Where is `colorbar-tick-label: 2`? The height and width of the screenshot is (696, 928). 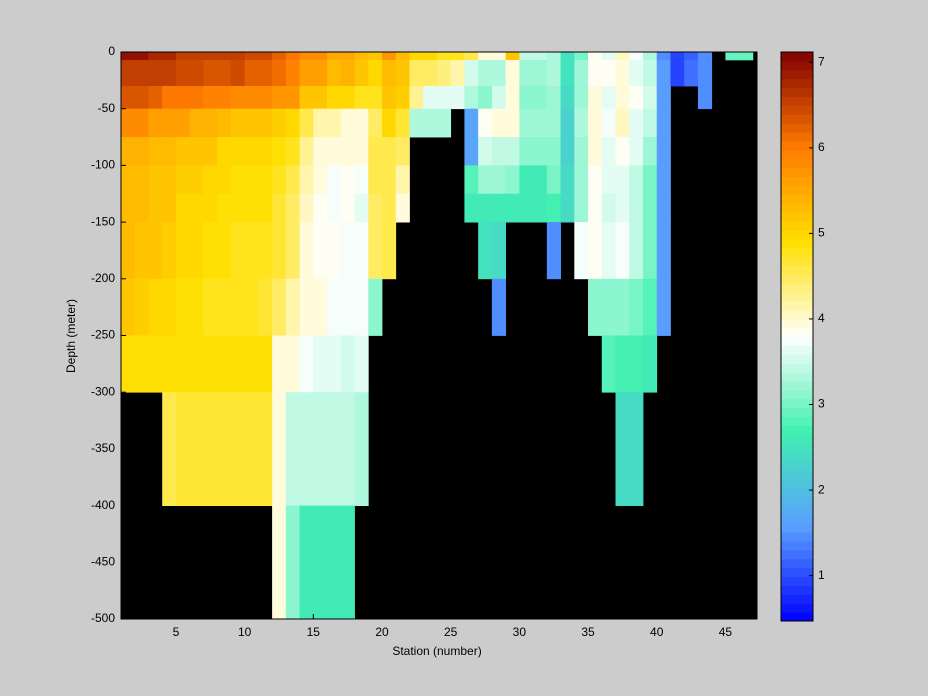
colorbar-tick-label: 2 is located at coordinates (821, 489).